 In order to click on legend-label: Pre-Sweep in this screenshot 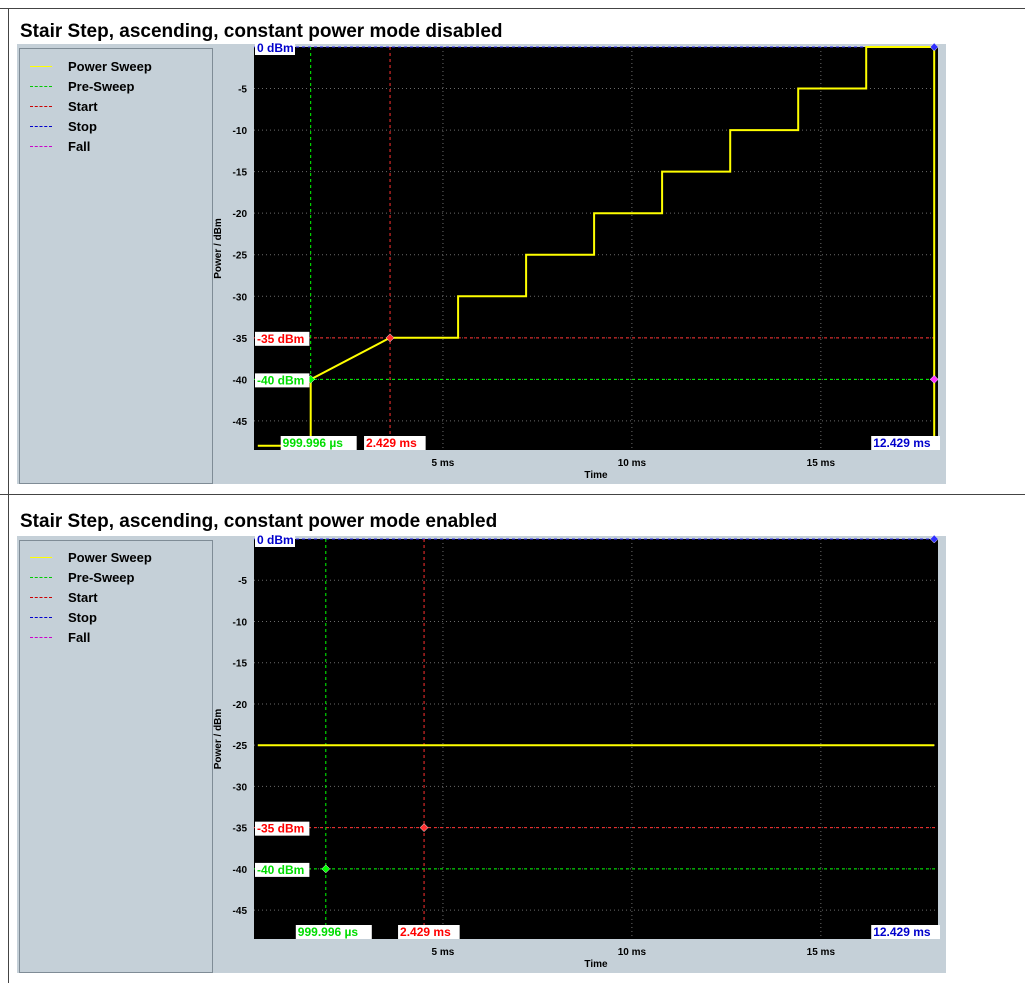, I will do `click(101, 86)`.